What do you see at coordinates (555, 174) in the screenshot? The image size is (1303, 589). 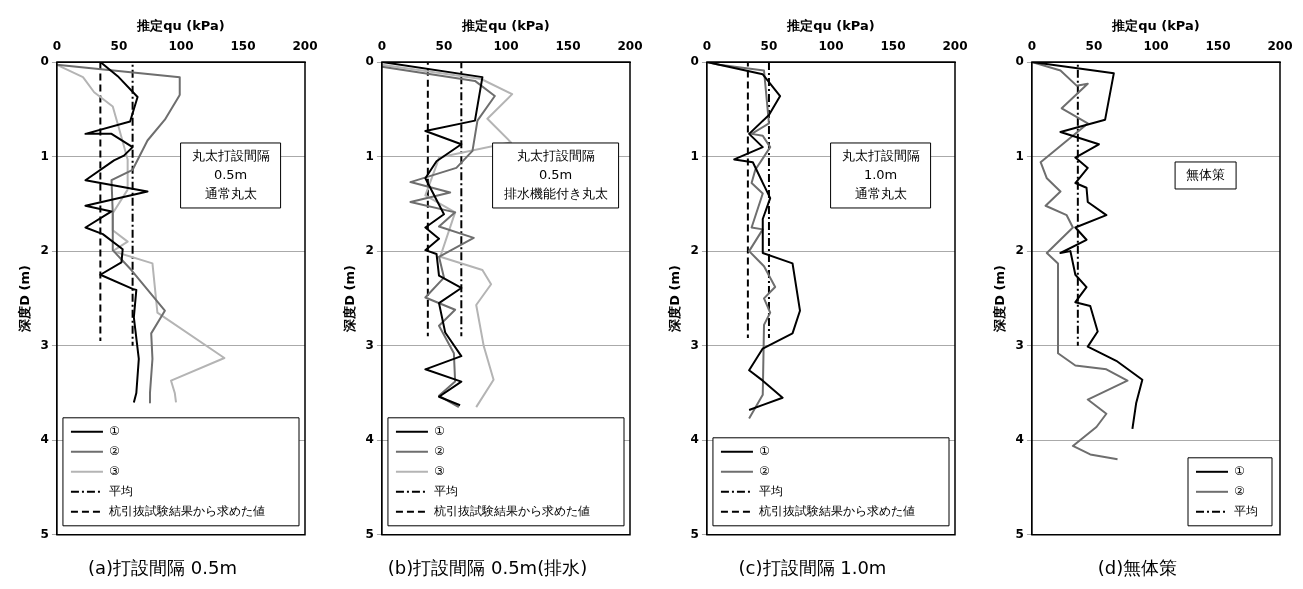 I see `annotation: 丸太打設間隔 0.5m 排水機能付き丸太` at bounding box center [555, 174].